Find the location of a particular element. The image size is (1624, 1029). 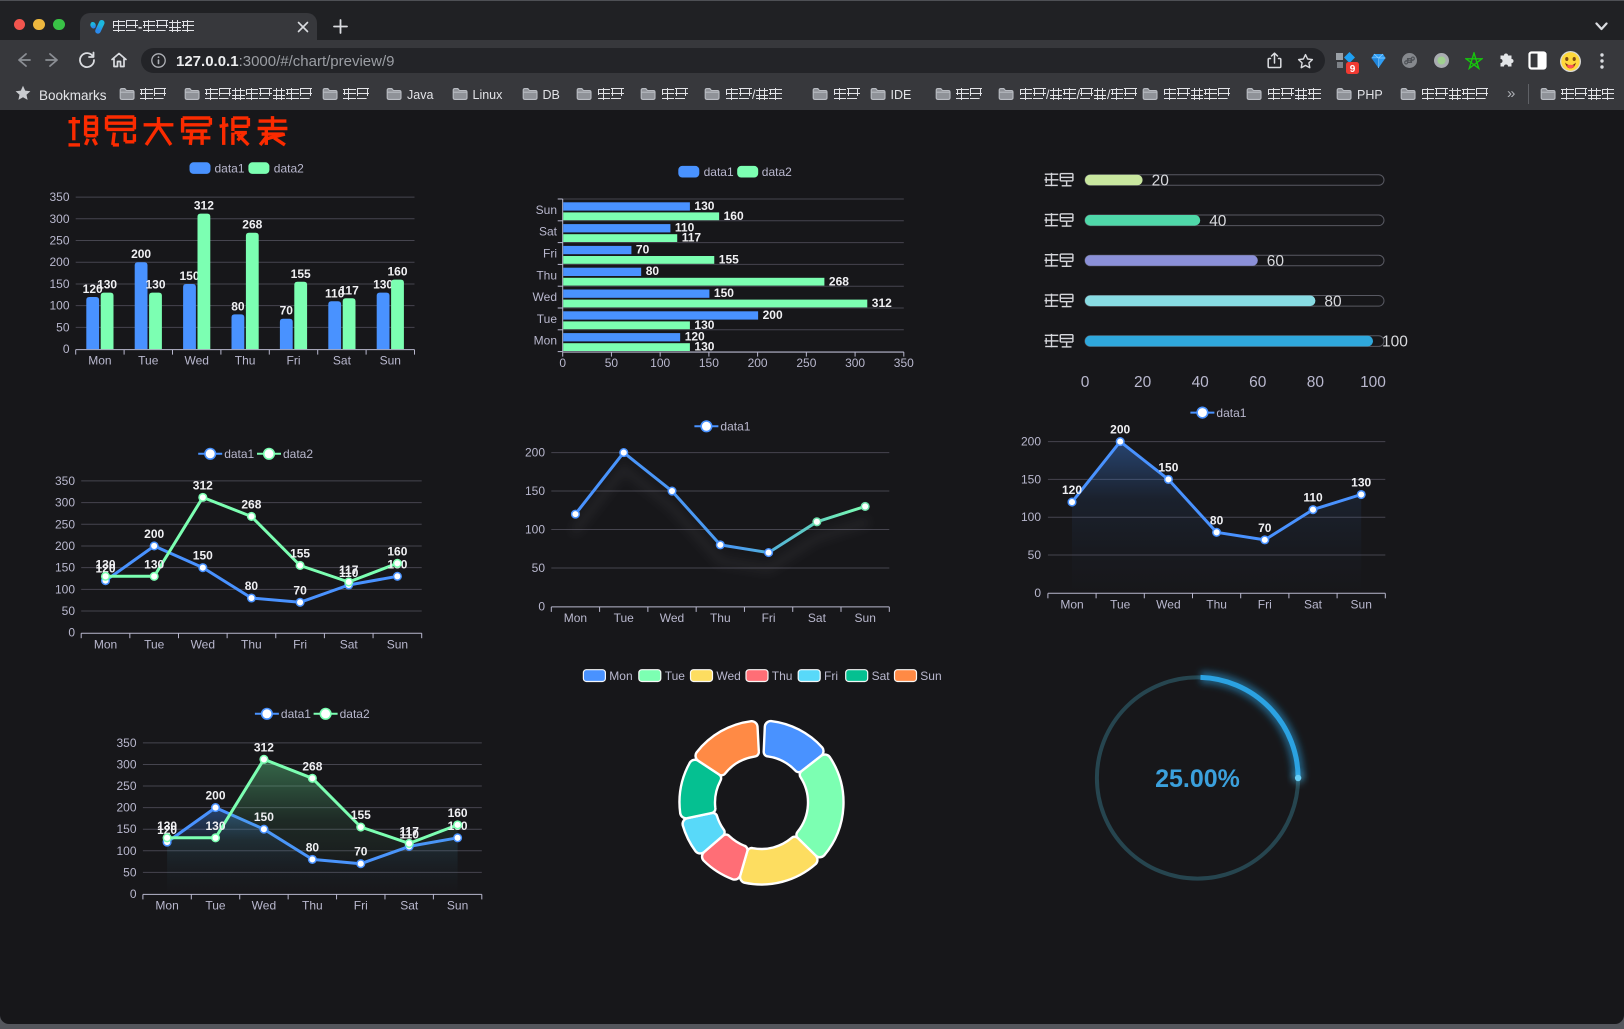

svg-text: 40 is located at coordinates (1201, 382).